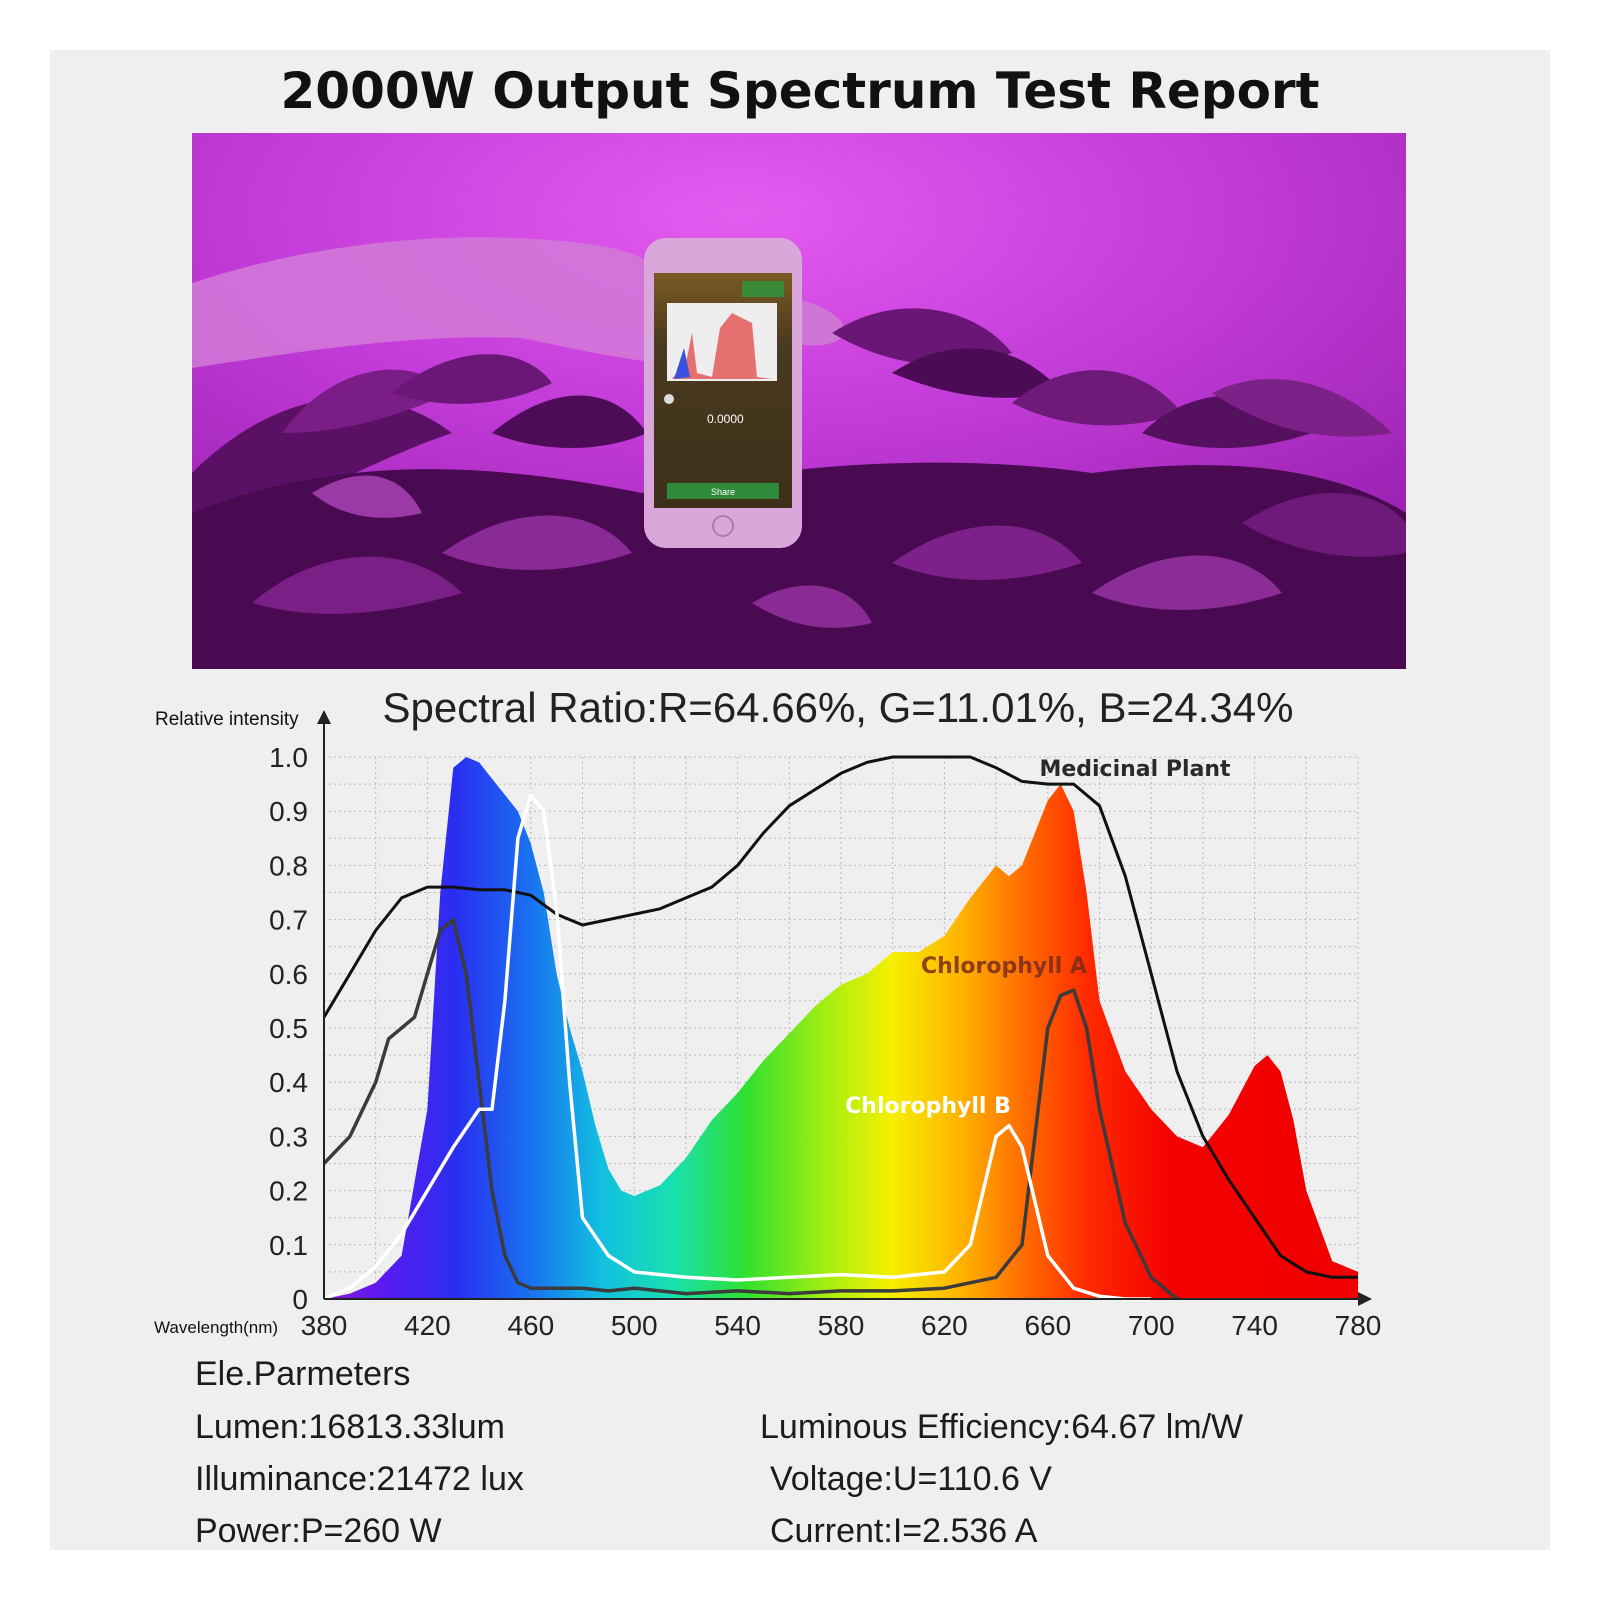 The height and width of the screenshot is (1600, 1600). Describe the element at coordinates (1004, 966) in the screenshot. I see `annotation-chlorophyll-a: Chlorophyll A` at that location.